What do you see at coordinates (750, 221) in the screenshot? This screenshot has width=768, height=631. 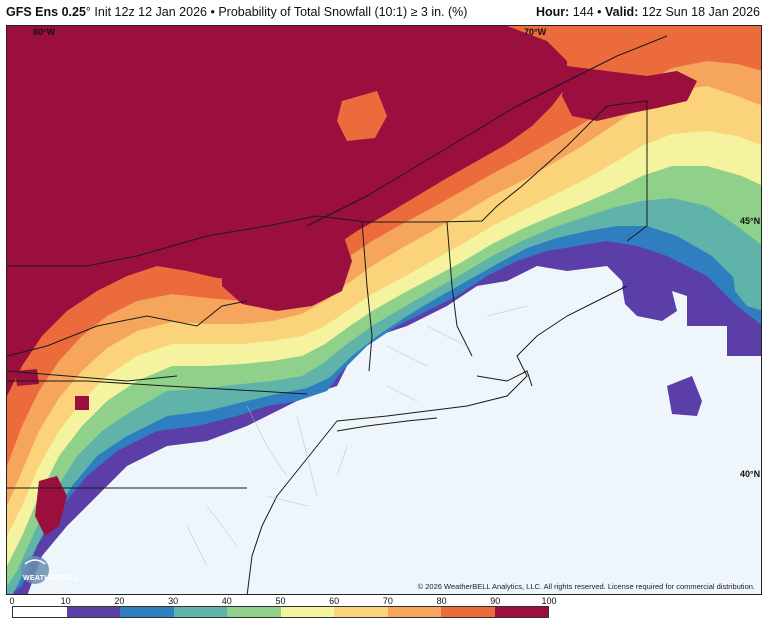 I see `lat-45n-label: 45°N` at bounding box center [750, 221].